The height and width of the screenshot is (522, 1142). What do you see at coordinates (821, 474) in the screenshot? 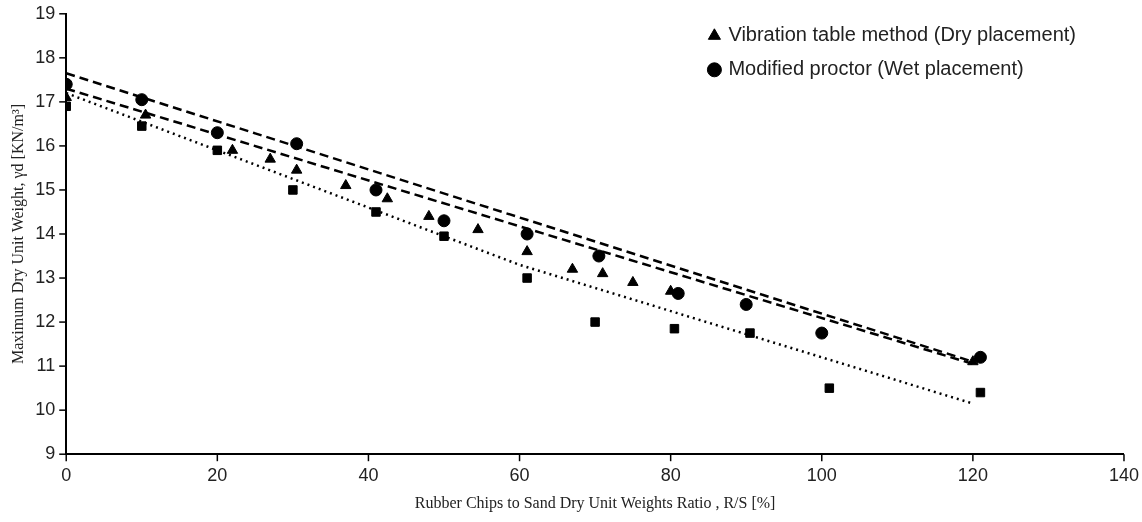
I see `x-tick-label: 100` at bounding box center [821, 474].